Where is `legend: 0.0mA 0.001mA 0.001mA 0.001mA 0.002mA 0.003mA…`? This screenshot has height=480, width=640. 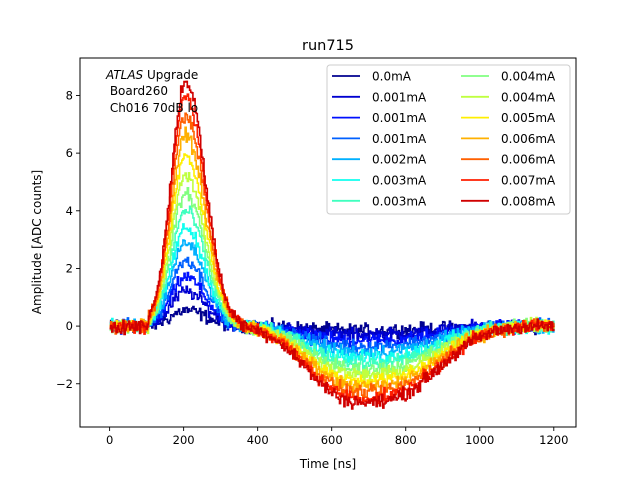 legend: 0.0mA 0.001mA 0.001mA 0.001mA 0.002mA 0.003mA… is located at coordinates (448, 139).